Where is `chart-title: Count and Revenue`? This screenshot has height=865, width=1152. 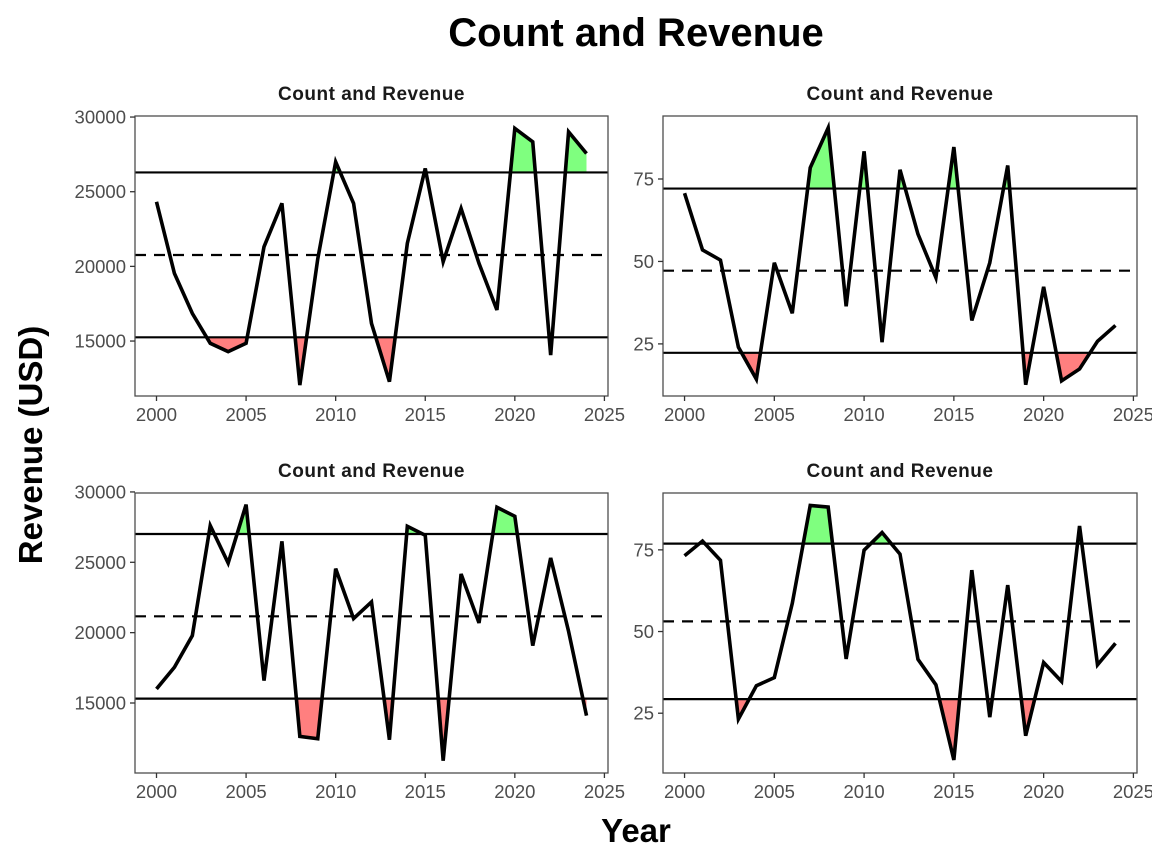 chart-title: Count and Revenue is located at coordinates (636, 33).